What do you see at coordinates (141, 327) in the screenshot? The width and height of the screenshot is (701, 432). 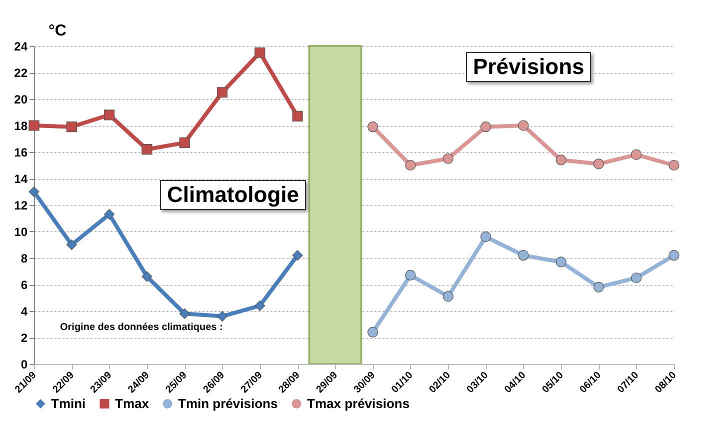 I see `annotation: Origine des données climatiques :` at bounding box center [141, 327].